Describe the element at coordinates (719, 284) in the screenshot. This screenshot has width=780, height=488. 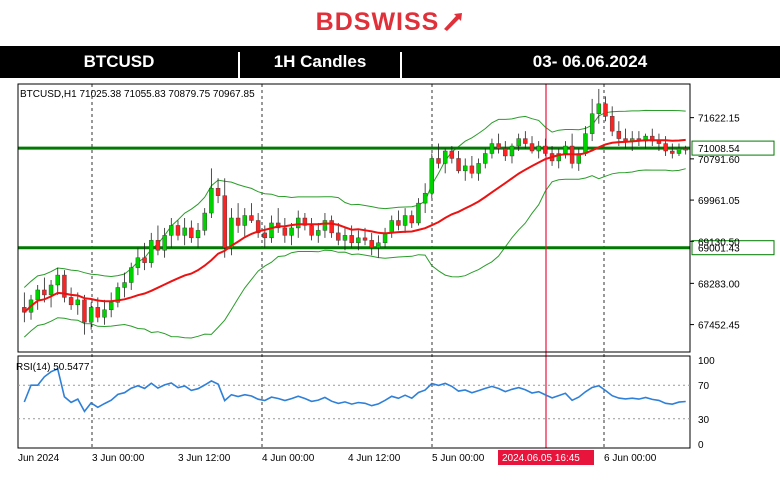
I see `price-tick-label: 68283.00` at that location.